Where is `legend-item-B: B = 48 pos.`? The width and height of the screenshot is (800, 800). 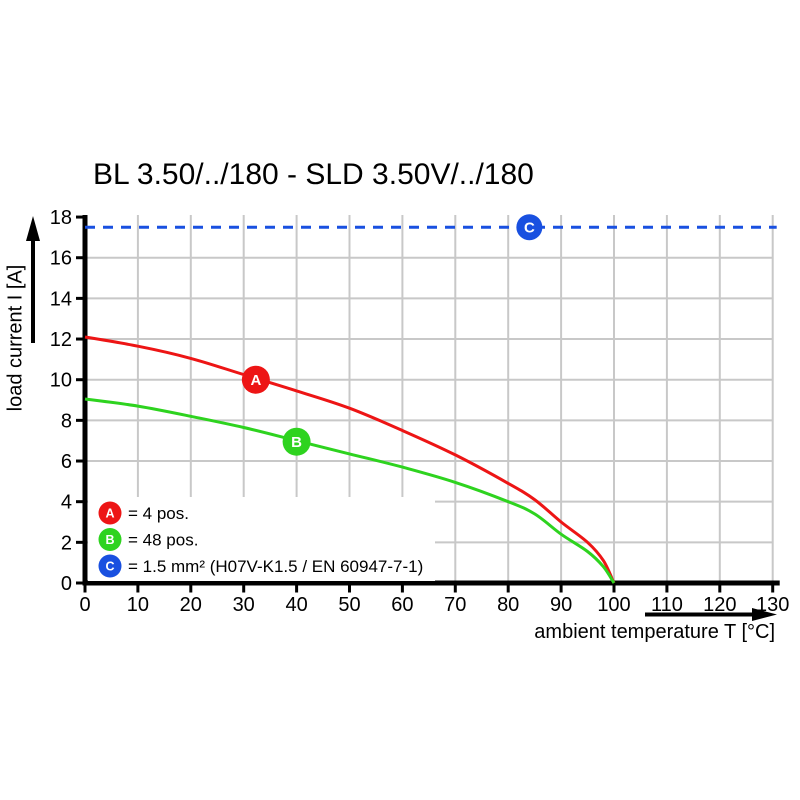
legend-item-B: B = 48 pos. is located at coordinates (148, 539).